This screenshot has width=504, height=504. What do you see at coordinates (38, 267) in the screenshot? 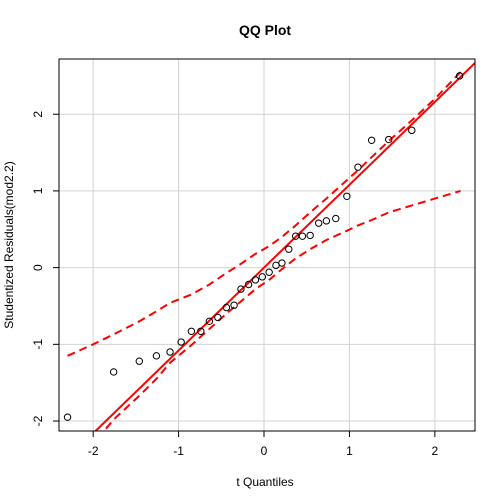
I see `y-tick-label: 0` at bounding box center [38, 267].